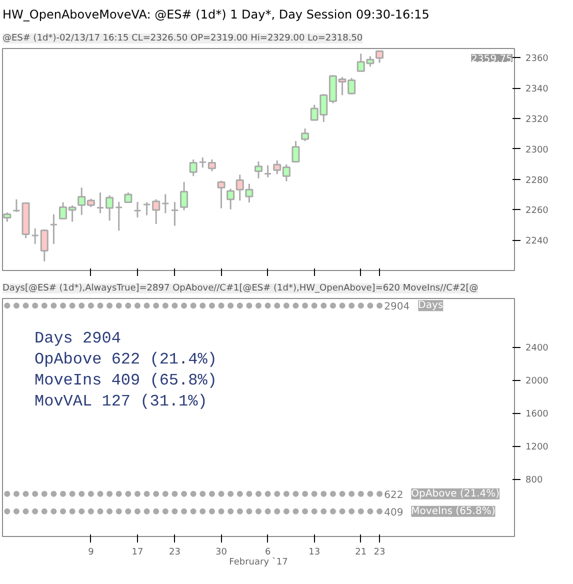  Describe the element at coordinates (258, 562) in the screenshot. I see `x-axis-title: February `17` at that location.